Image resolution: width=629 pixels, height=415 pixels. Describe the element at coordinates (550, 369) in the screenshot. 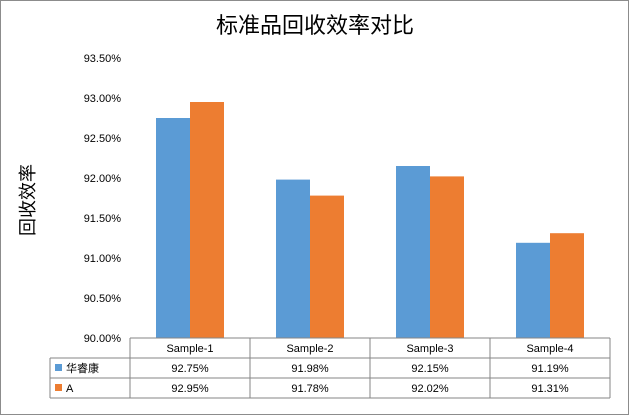

I see `table-value: 91.19%` at that location.